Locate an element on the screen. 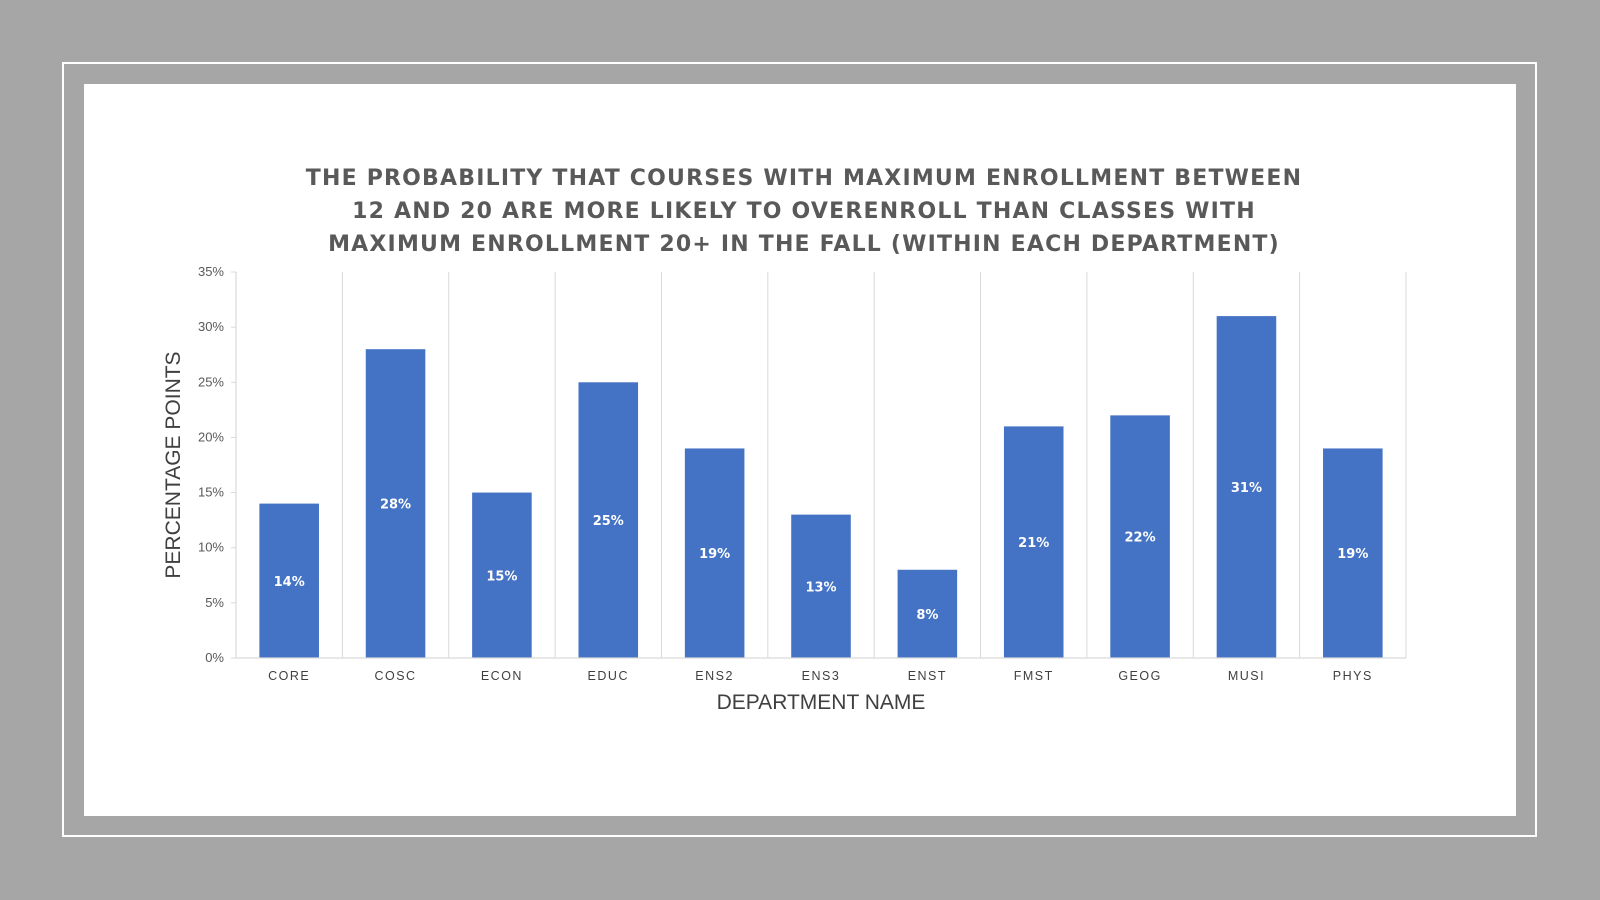 Image resolution: width=1600 pixels, height=900 pixels. data-labels: 14% 28% 15% 25% 19% 13% 8% 21% 22% 31% 19% is located at coordinates (821, 552).